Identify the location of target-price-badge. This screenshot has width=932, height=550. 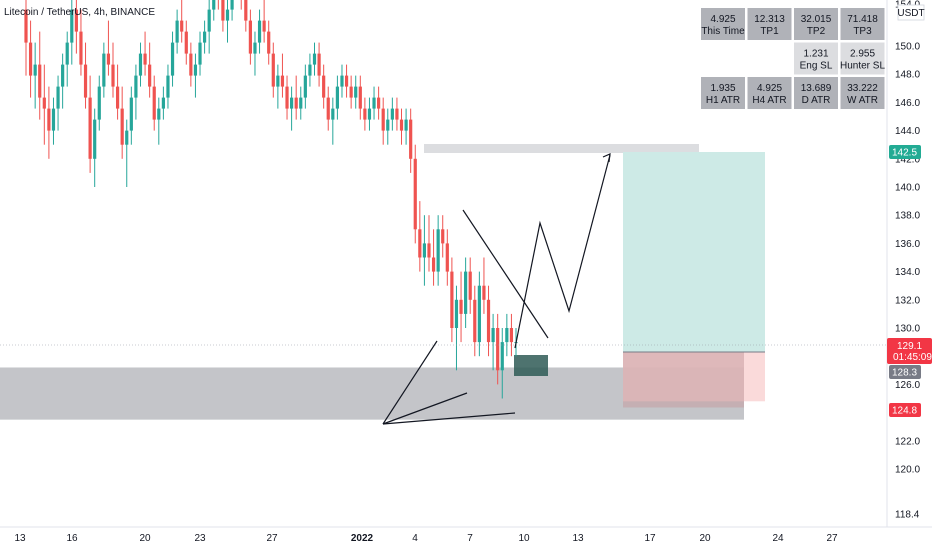
(905, 152).